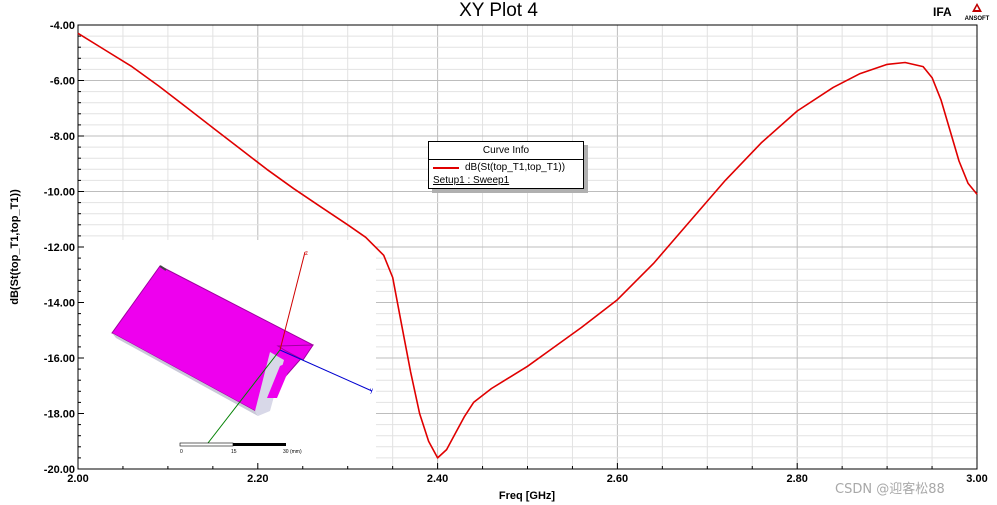 The height and width of the screenshot is (505, 997). What do you see at coordinates (62, 82) in the screenshot?
I see `y-tick-label: -6.00` at bounding box center [62, 82].